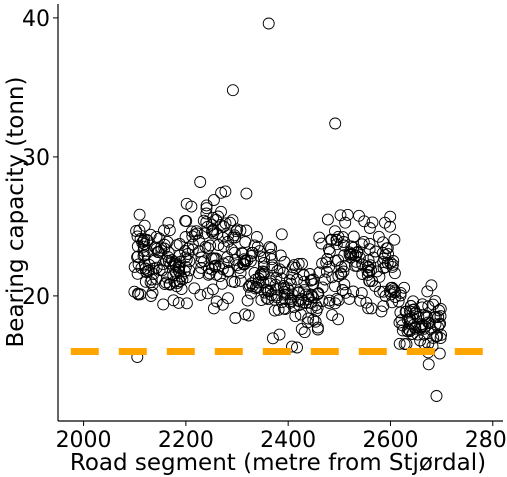 The width and height of the screenshot is (507, 477). What do you see at coordinates (278, 463) in the screenshot?
I see `x-axis-title: Road segment (metre from Stjørdal)` at bounding box center [278, 463].